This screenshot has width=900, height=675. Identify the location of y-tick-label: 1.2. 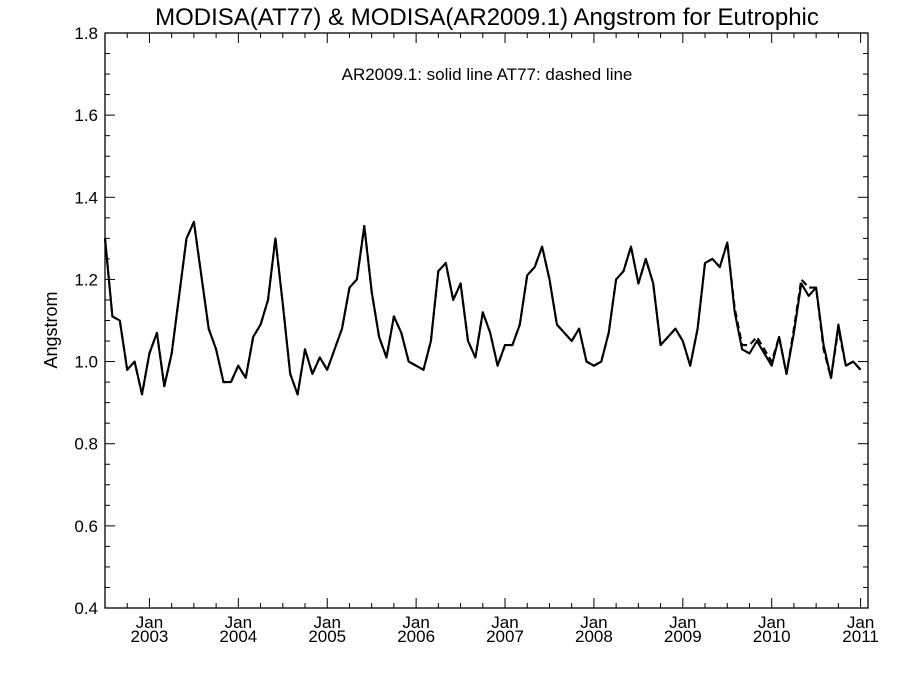
(86, 279).